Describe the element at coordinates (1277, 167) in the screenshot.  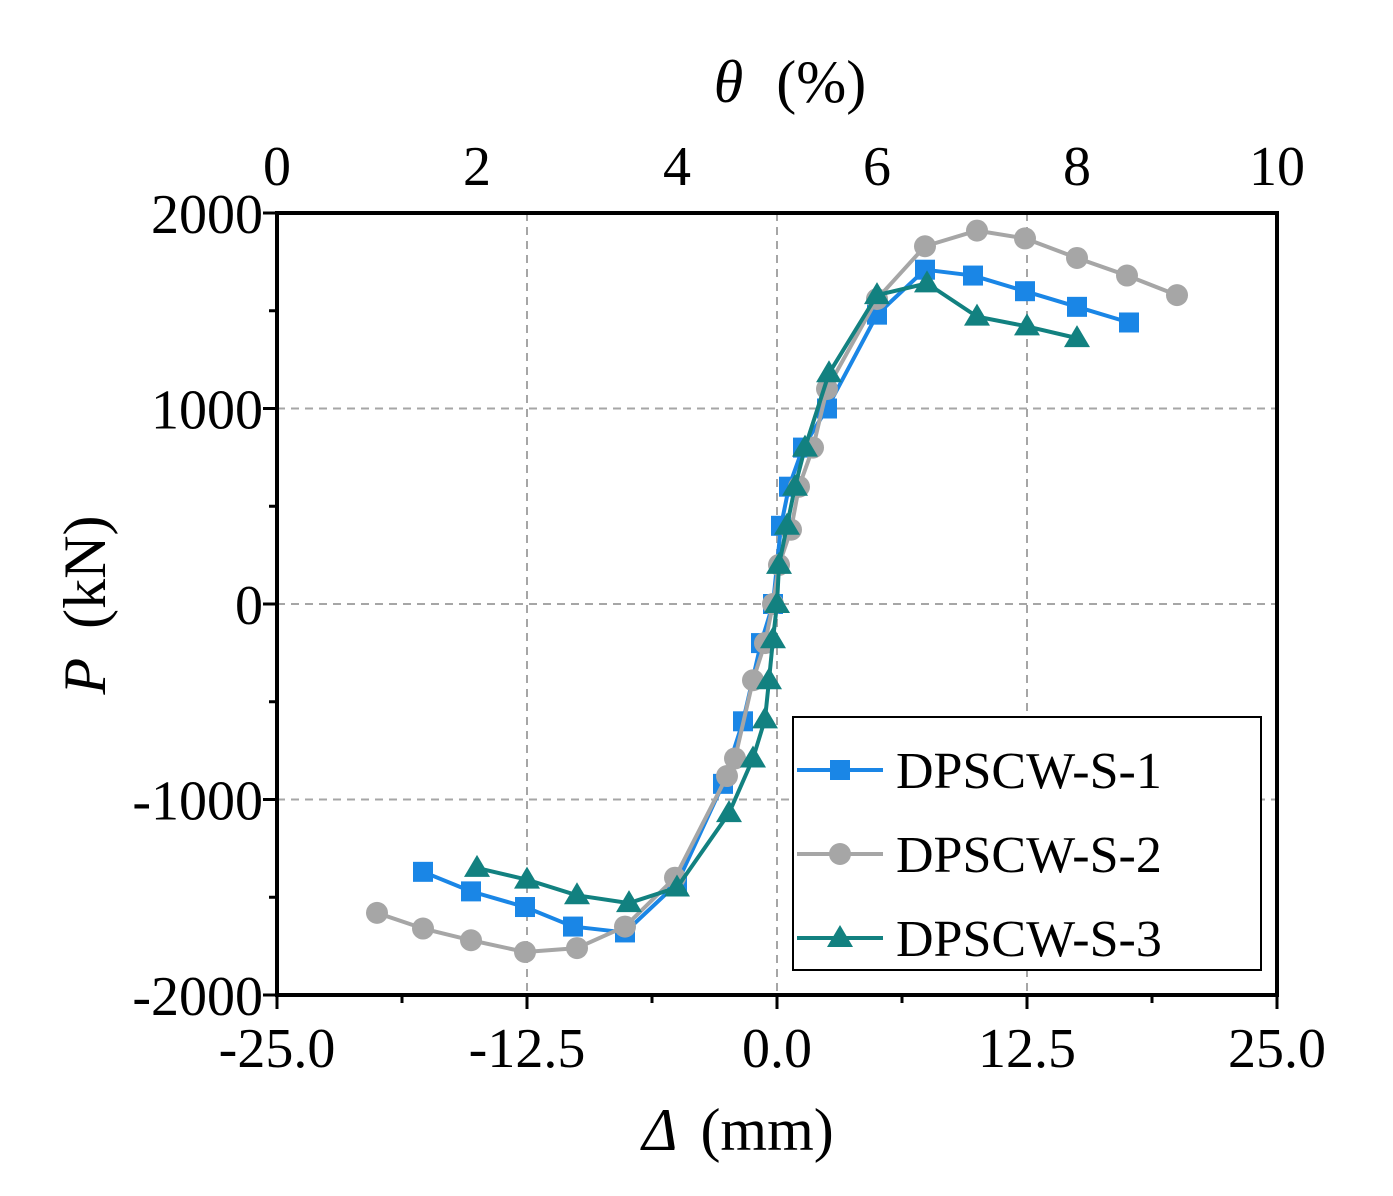
I see `x2-tick-label: 10` at that location.